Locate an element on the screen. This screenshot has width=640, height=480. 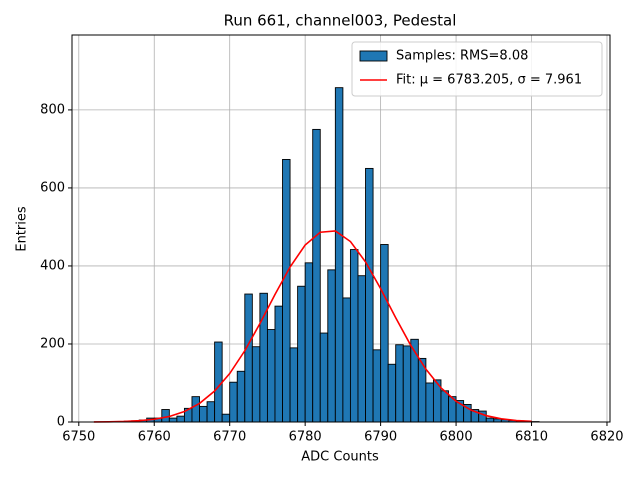
chart-title: Run 661, channel003, Pedestal is located at coordinates (340, 21).